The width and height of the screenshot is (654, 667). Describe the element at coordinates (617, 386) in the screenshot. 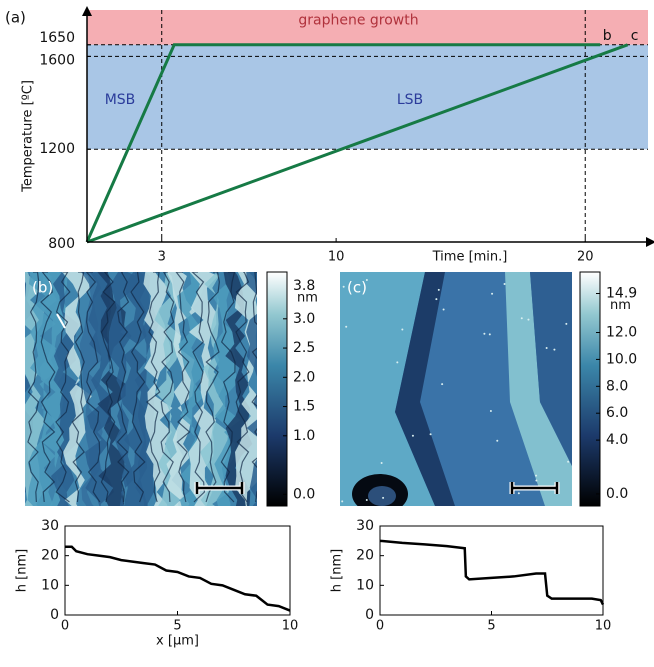

I see `colorbar-tick-label: 8.0` at that location.